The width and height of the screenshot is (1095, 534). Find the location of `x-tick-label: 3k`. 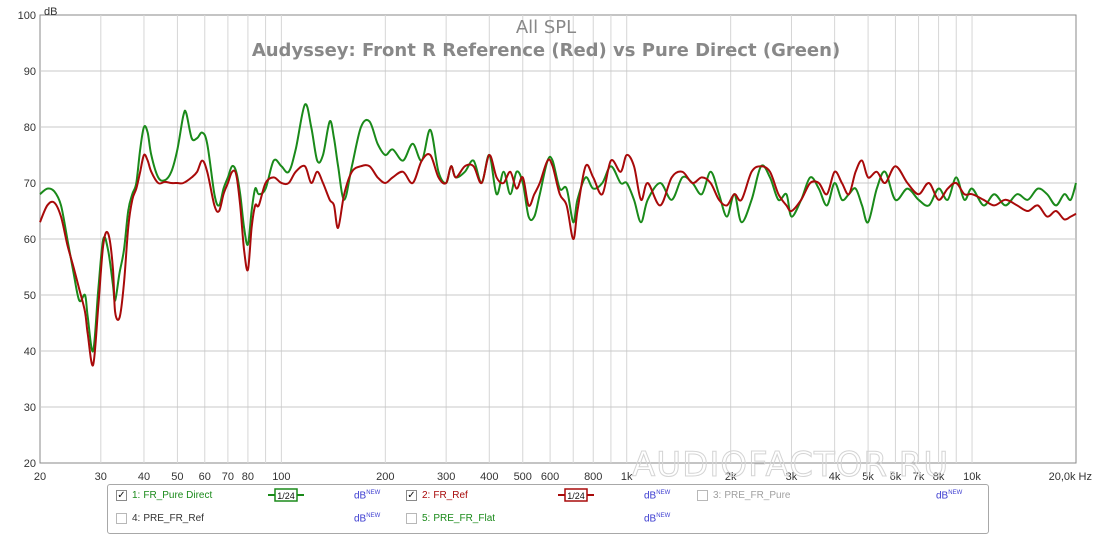

x-tick-label: 3k is located at coordinates (792, 477).